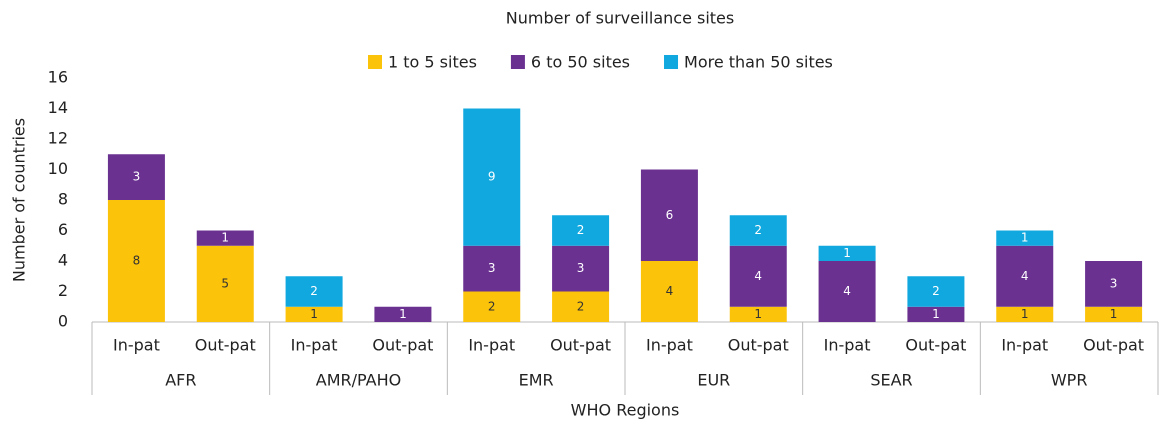  Describe the element at coordinates (713, 380) in the screenshot. I see `group-label: EUR` at that location.